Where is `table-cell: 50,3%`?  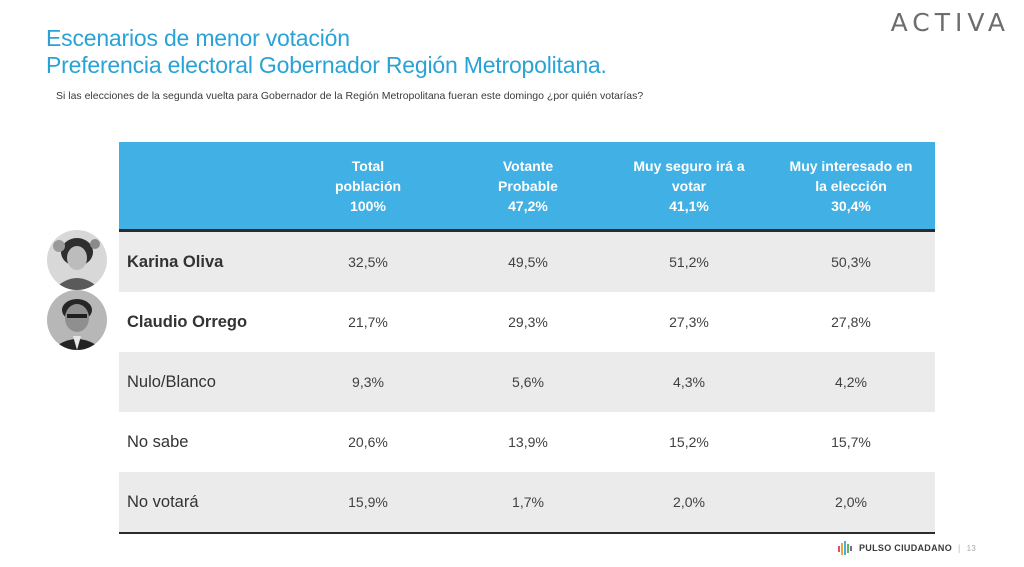
table-cell: 50,3% is located at coordinates (851, 262).